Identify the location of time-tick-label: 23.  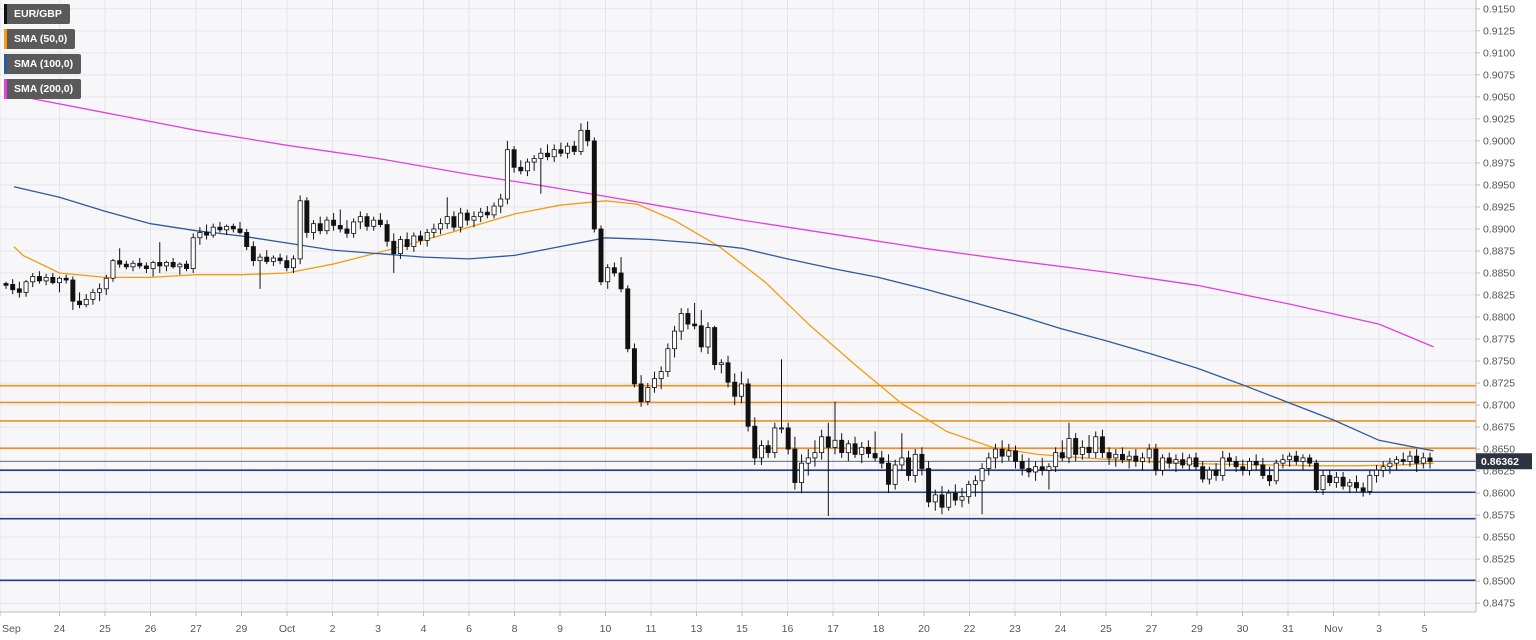
(1015, 629).